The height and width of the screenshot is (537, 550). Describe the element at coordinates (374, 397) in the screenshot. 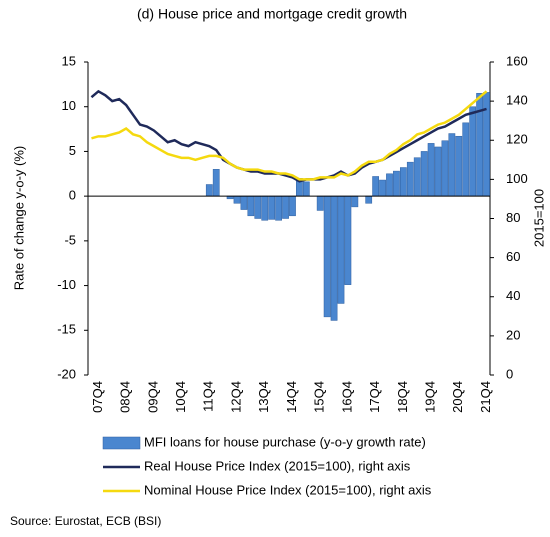

I see `x-tick-label: 17Q4` at that location.